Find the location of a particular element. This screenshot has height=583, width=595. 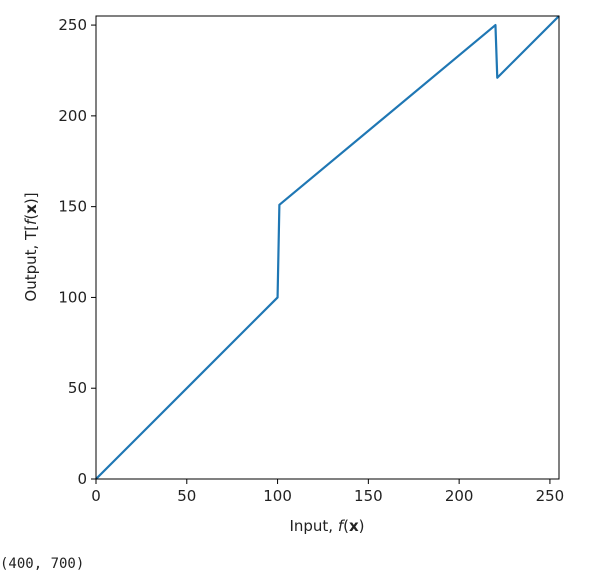

x-tick-label: 50 is located at coordinates (186, 496).